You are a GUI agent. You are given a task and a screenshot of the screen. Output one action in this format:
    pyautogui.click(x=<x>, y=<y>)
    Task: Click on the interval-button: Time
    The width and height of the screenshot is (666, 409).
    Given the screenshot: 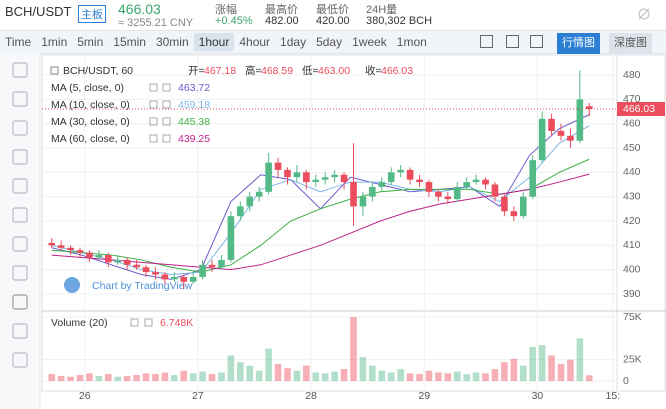 What is the action you would take?
    pyautogui.click(x=18, y=42)
    